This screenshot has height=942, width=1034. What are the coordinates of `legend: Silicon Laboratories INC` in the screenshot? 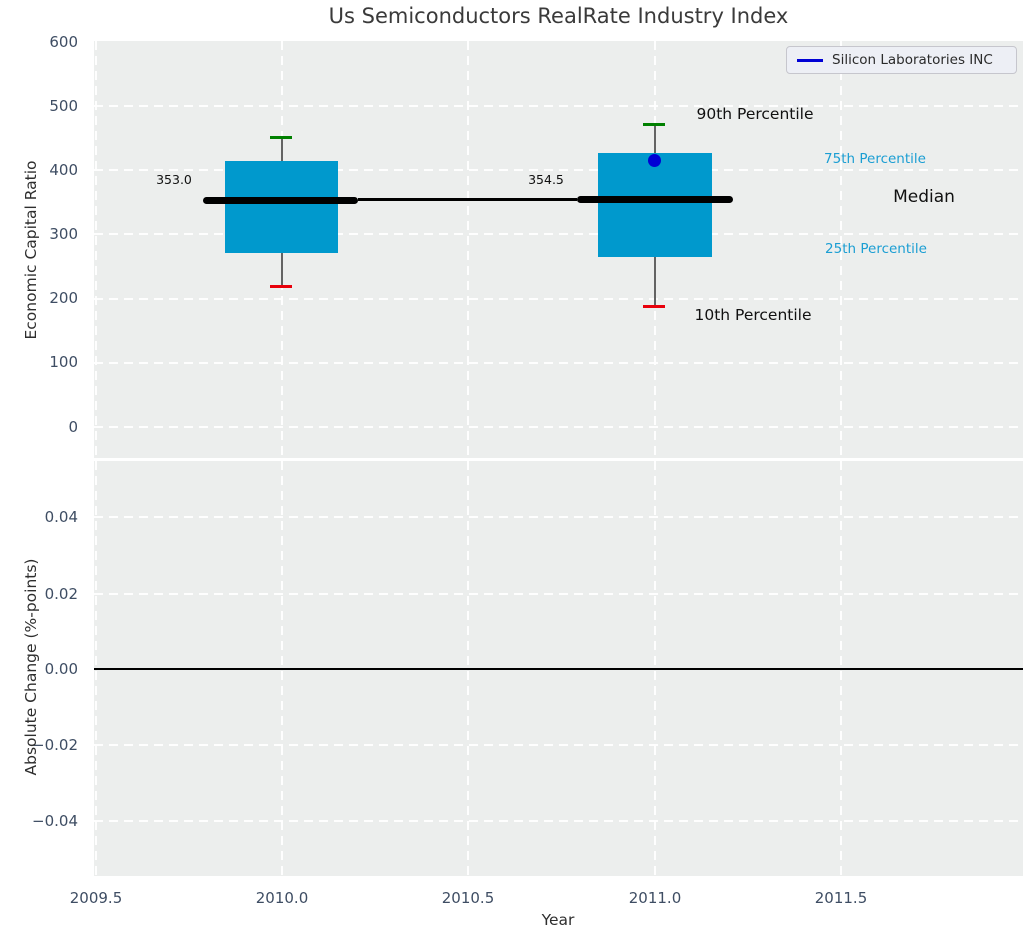 It's located at (901, 60).